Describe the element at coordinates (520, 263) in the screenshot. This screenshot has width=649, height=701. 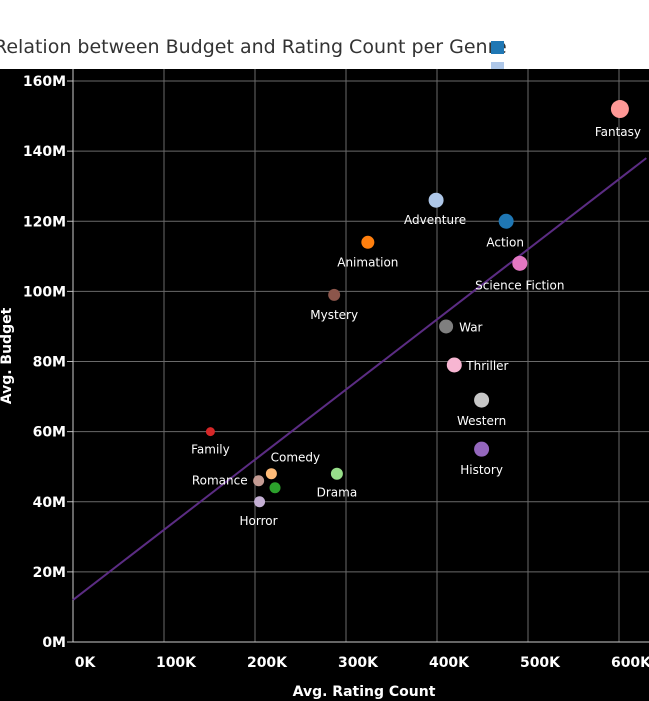
I see `point-science-fiction` at that location.